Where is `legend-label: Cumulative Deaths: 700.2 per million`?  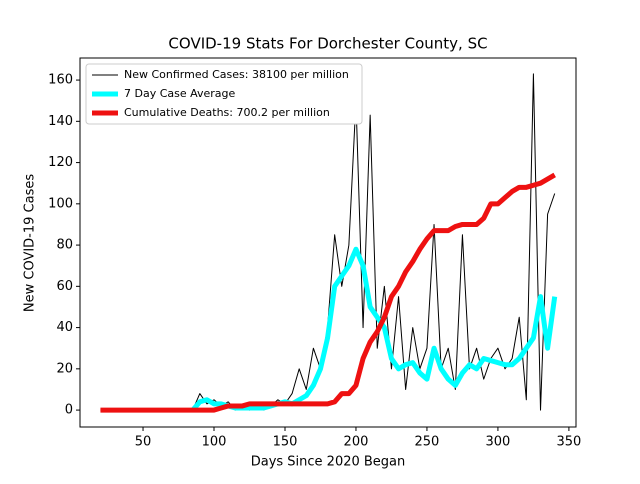 legend-label: Cumulative Deaths: 700.2 per million is located at coordinates (227, 112).